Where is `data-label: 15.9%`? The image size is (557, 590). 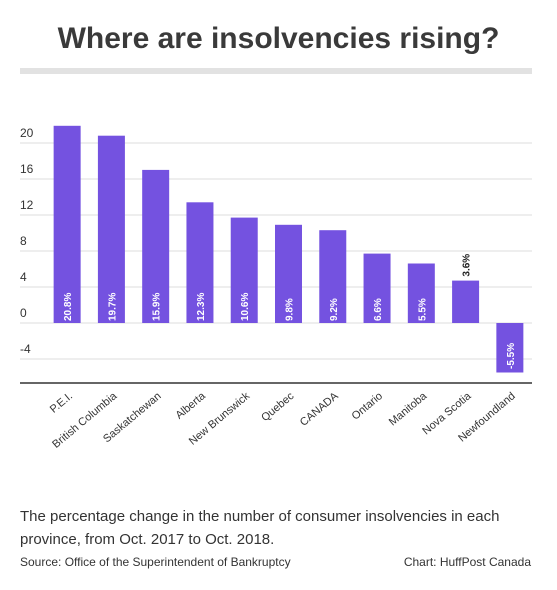
data-label: 15.9% is located at coordinates (157, 307).